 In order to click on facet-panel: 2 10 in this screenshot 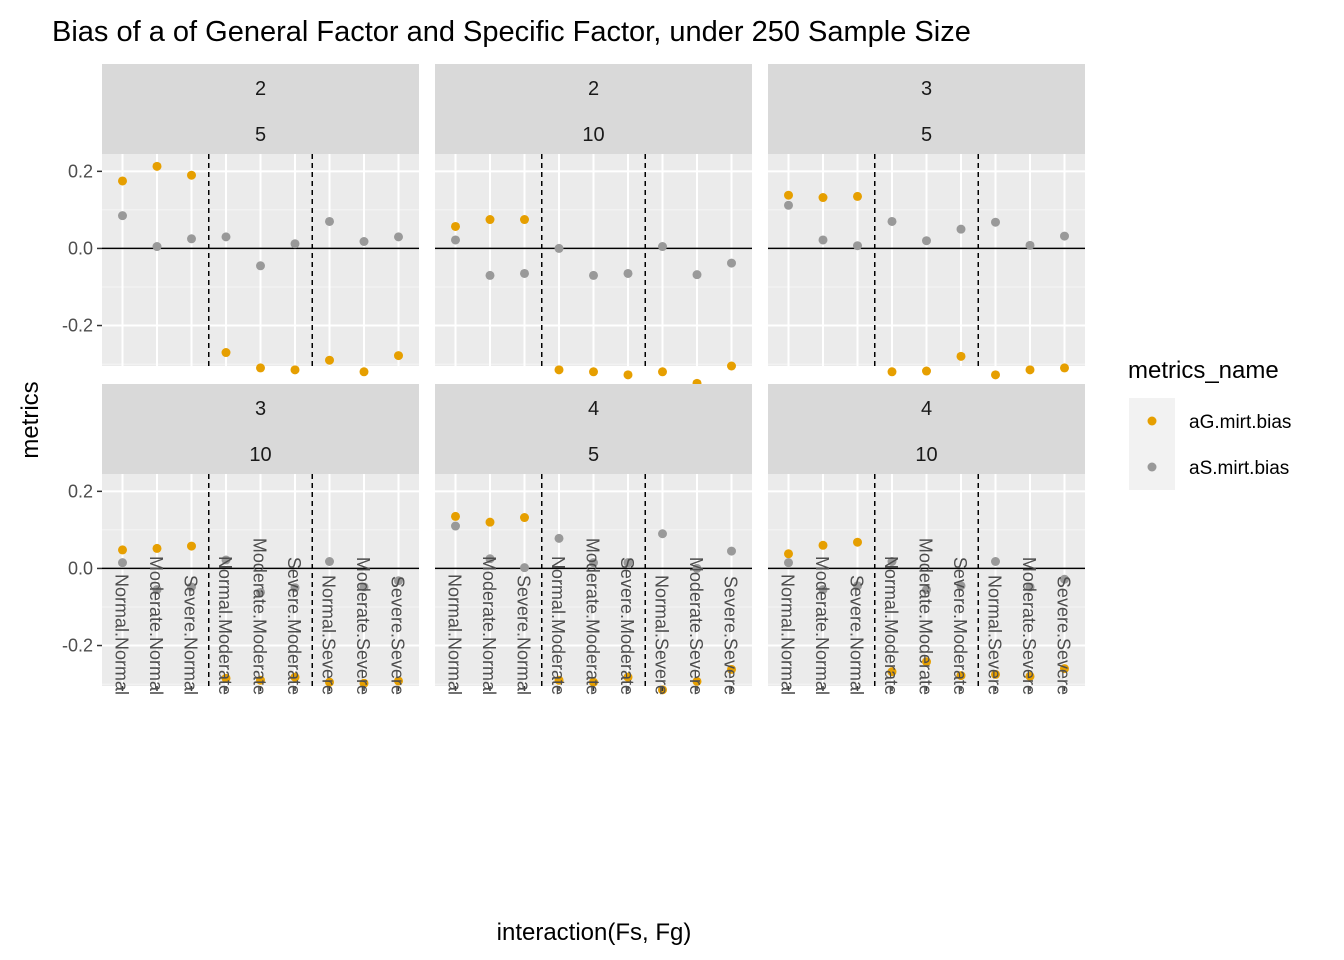, I will do `click(593, 226)`.